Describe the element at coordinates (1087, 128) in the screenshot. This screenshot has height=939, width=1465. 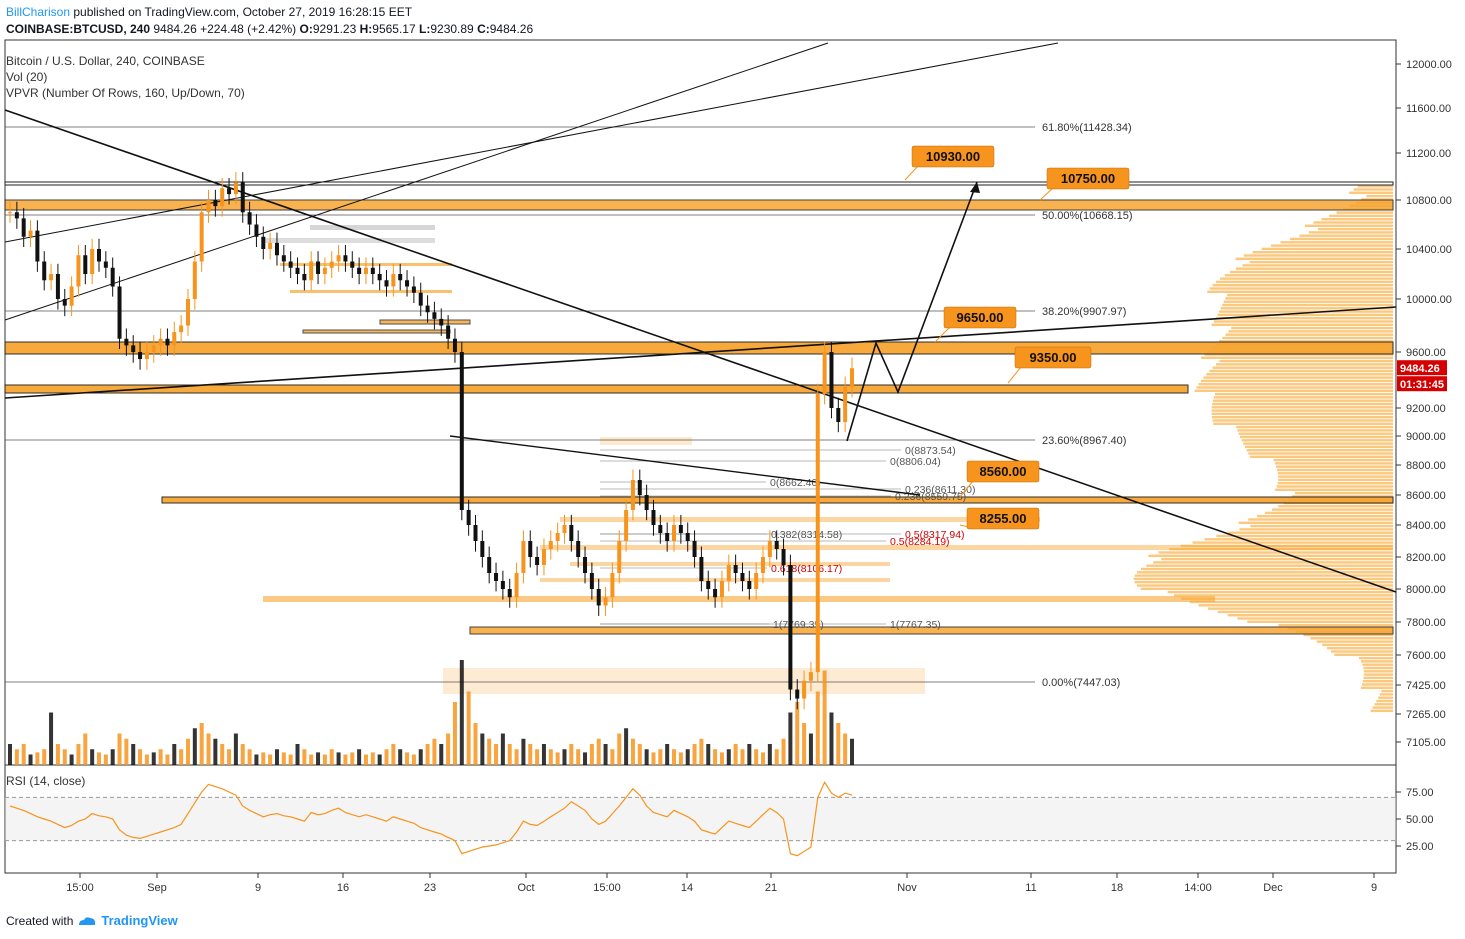
I see `fib-label: 61.80%(11428.34)` at that location.